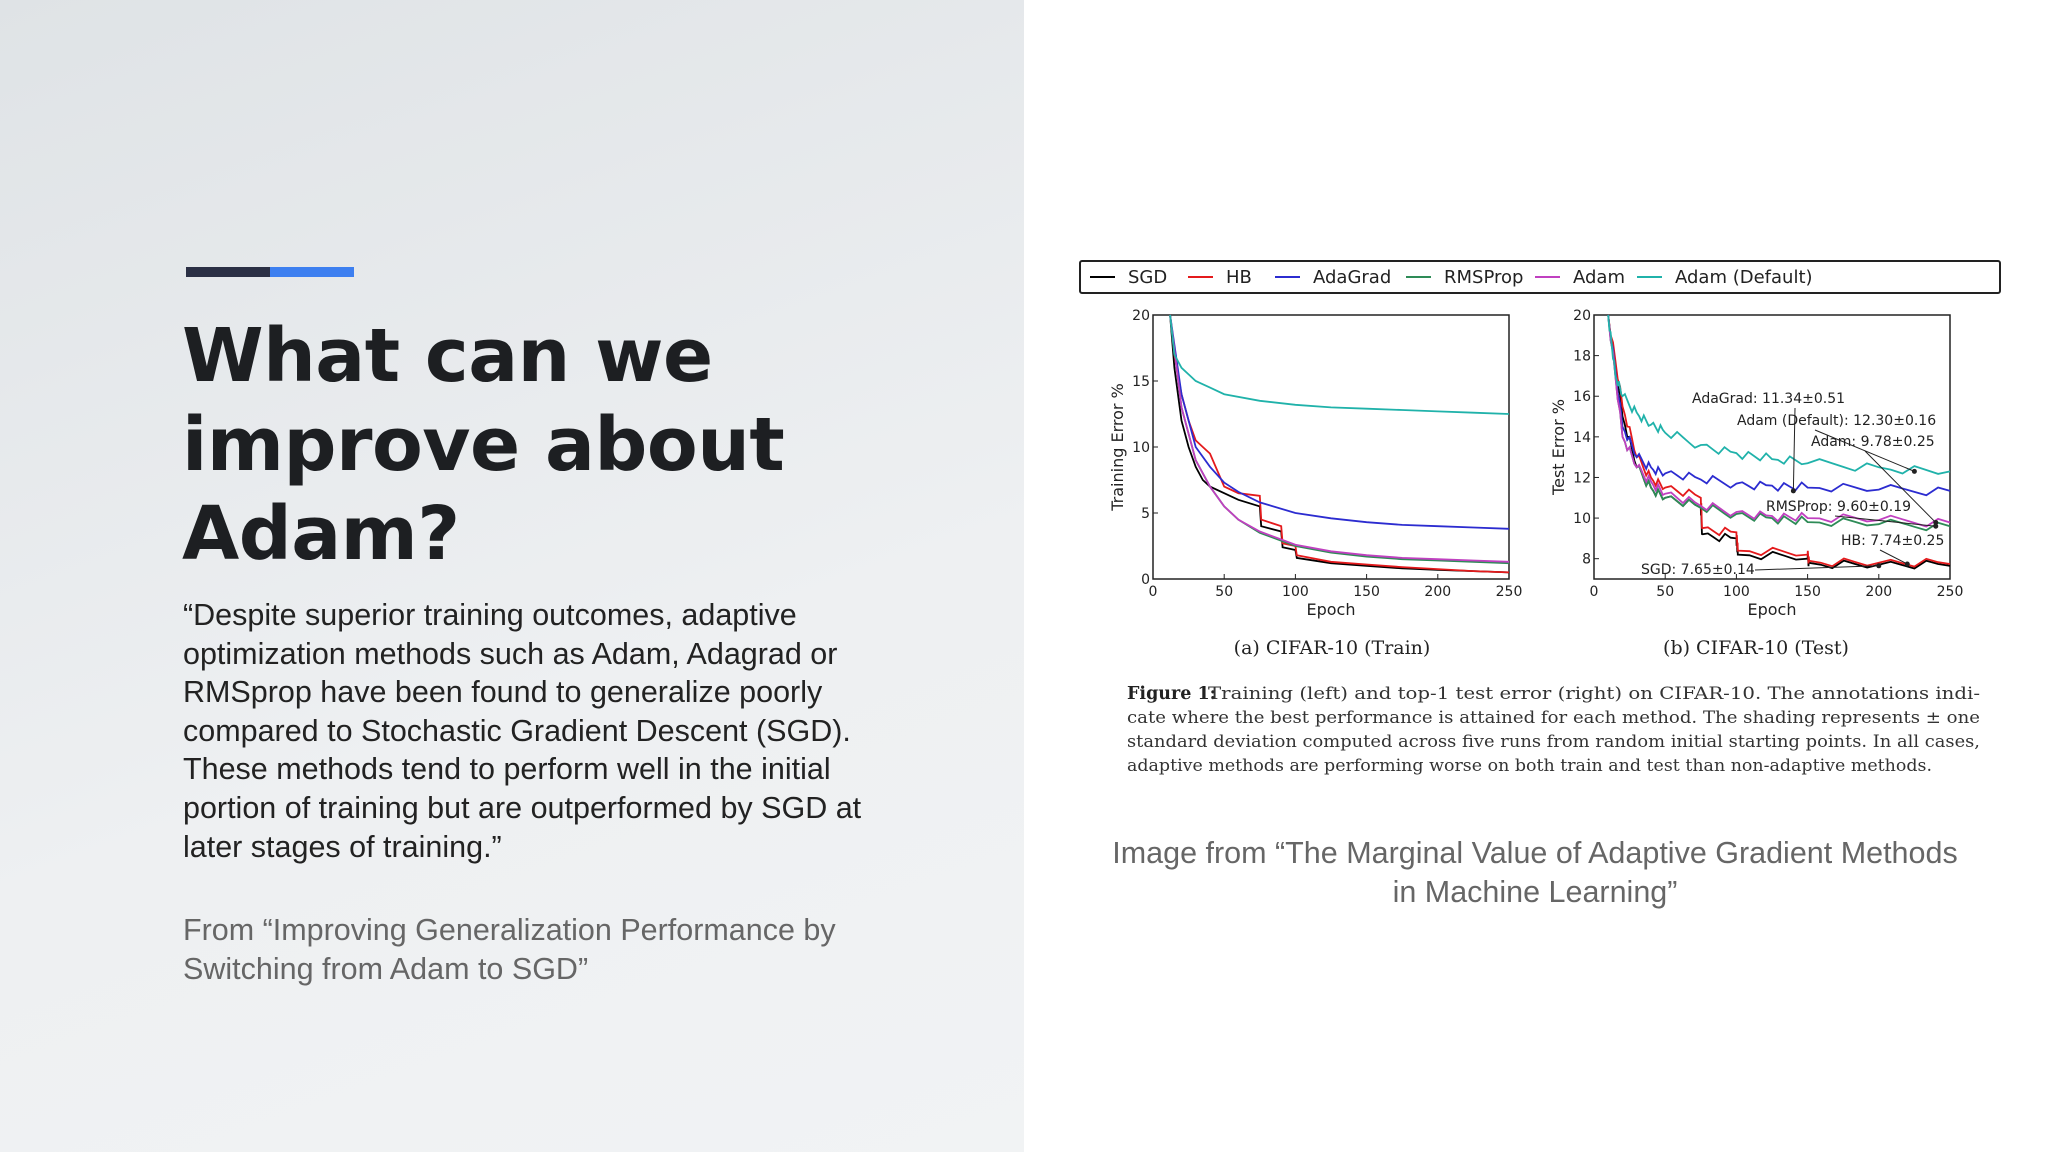  What do you see at coordinates (1352, 277) in the screenshot?
I see `legend-label-adagrad: AdaGrad` at bounding box center [1352, 277].